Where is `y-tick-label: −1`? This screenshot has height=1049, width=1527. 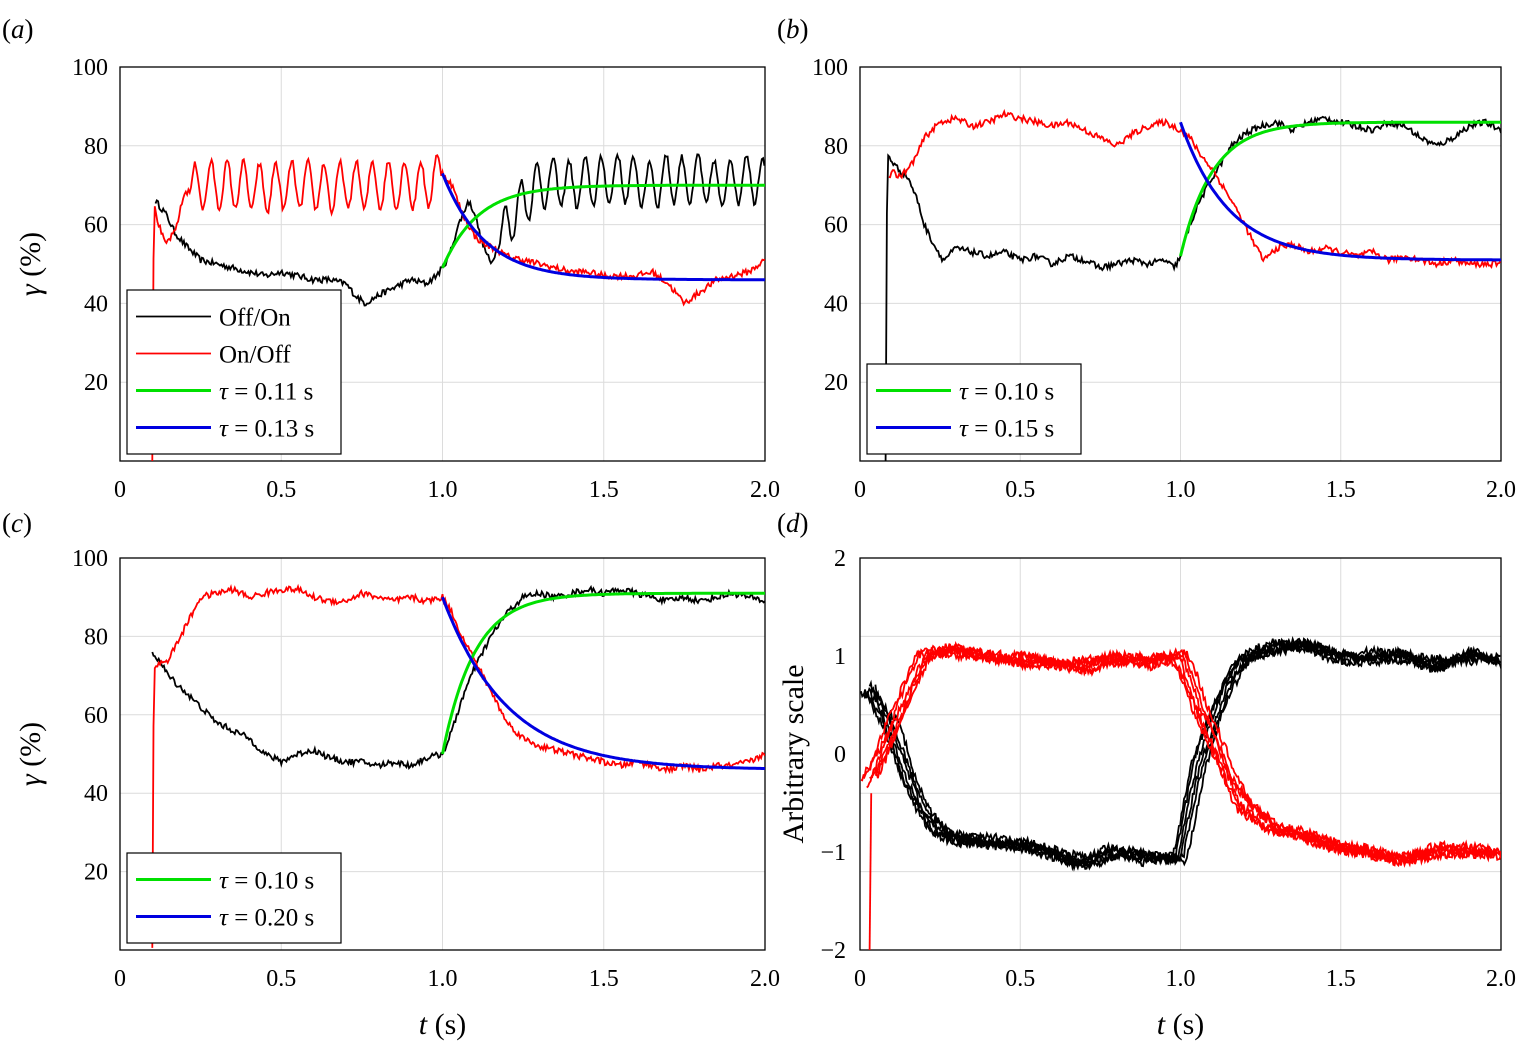 y-tick-label: −1 is located at coordinates (833, 853).